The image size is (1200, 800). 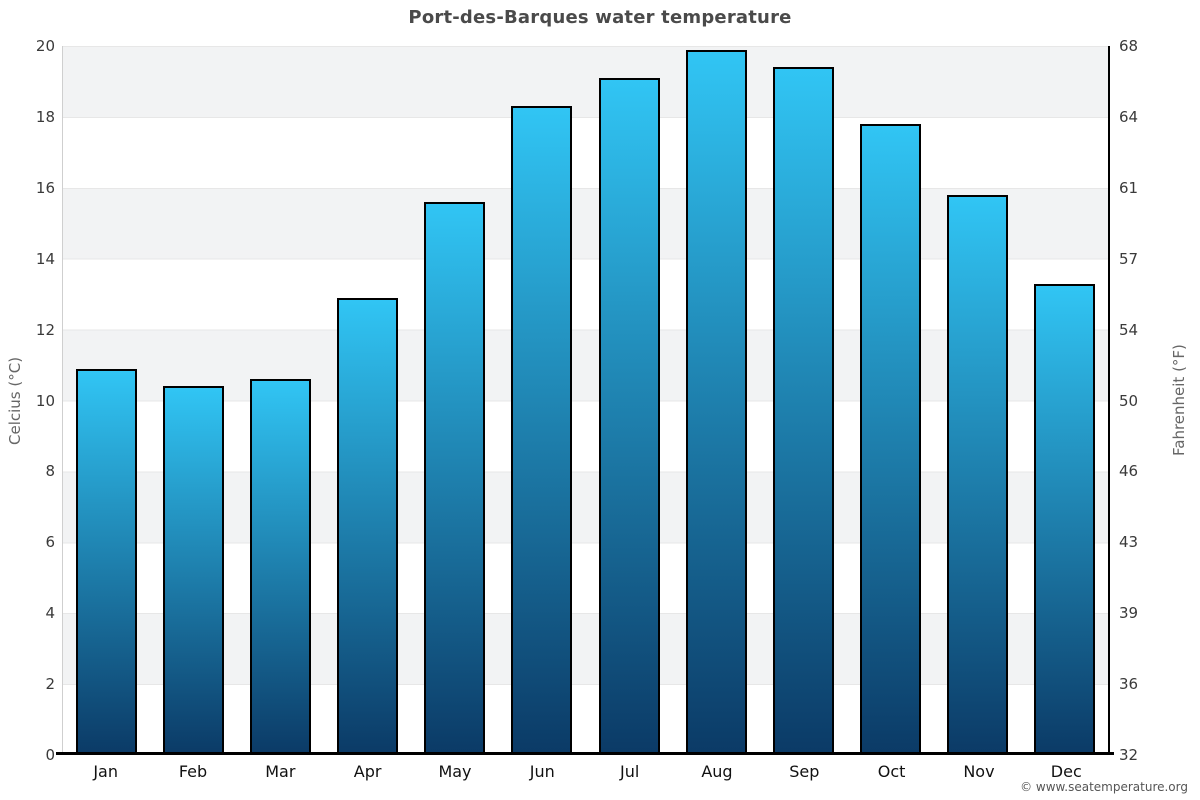 I want to click on tick-c-18: 18, so click(x=45, y=116).